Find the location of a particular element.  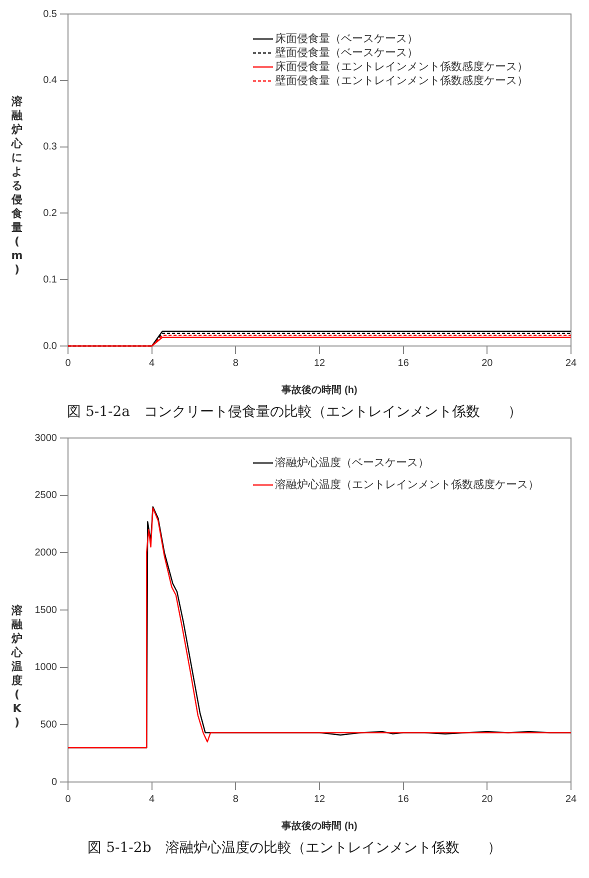

legend-label: 溶融炉心温度（エントレインメント係数感度ケース） is located at coordinates (407, 484).